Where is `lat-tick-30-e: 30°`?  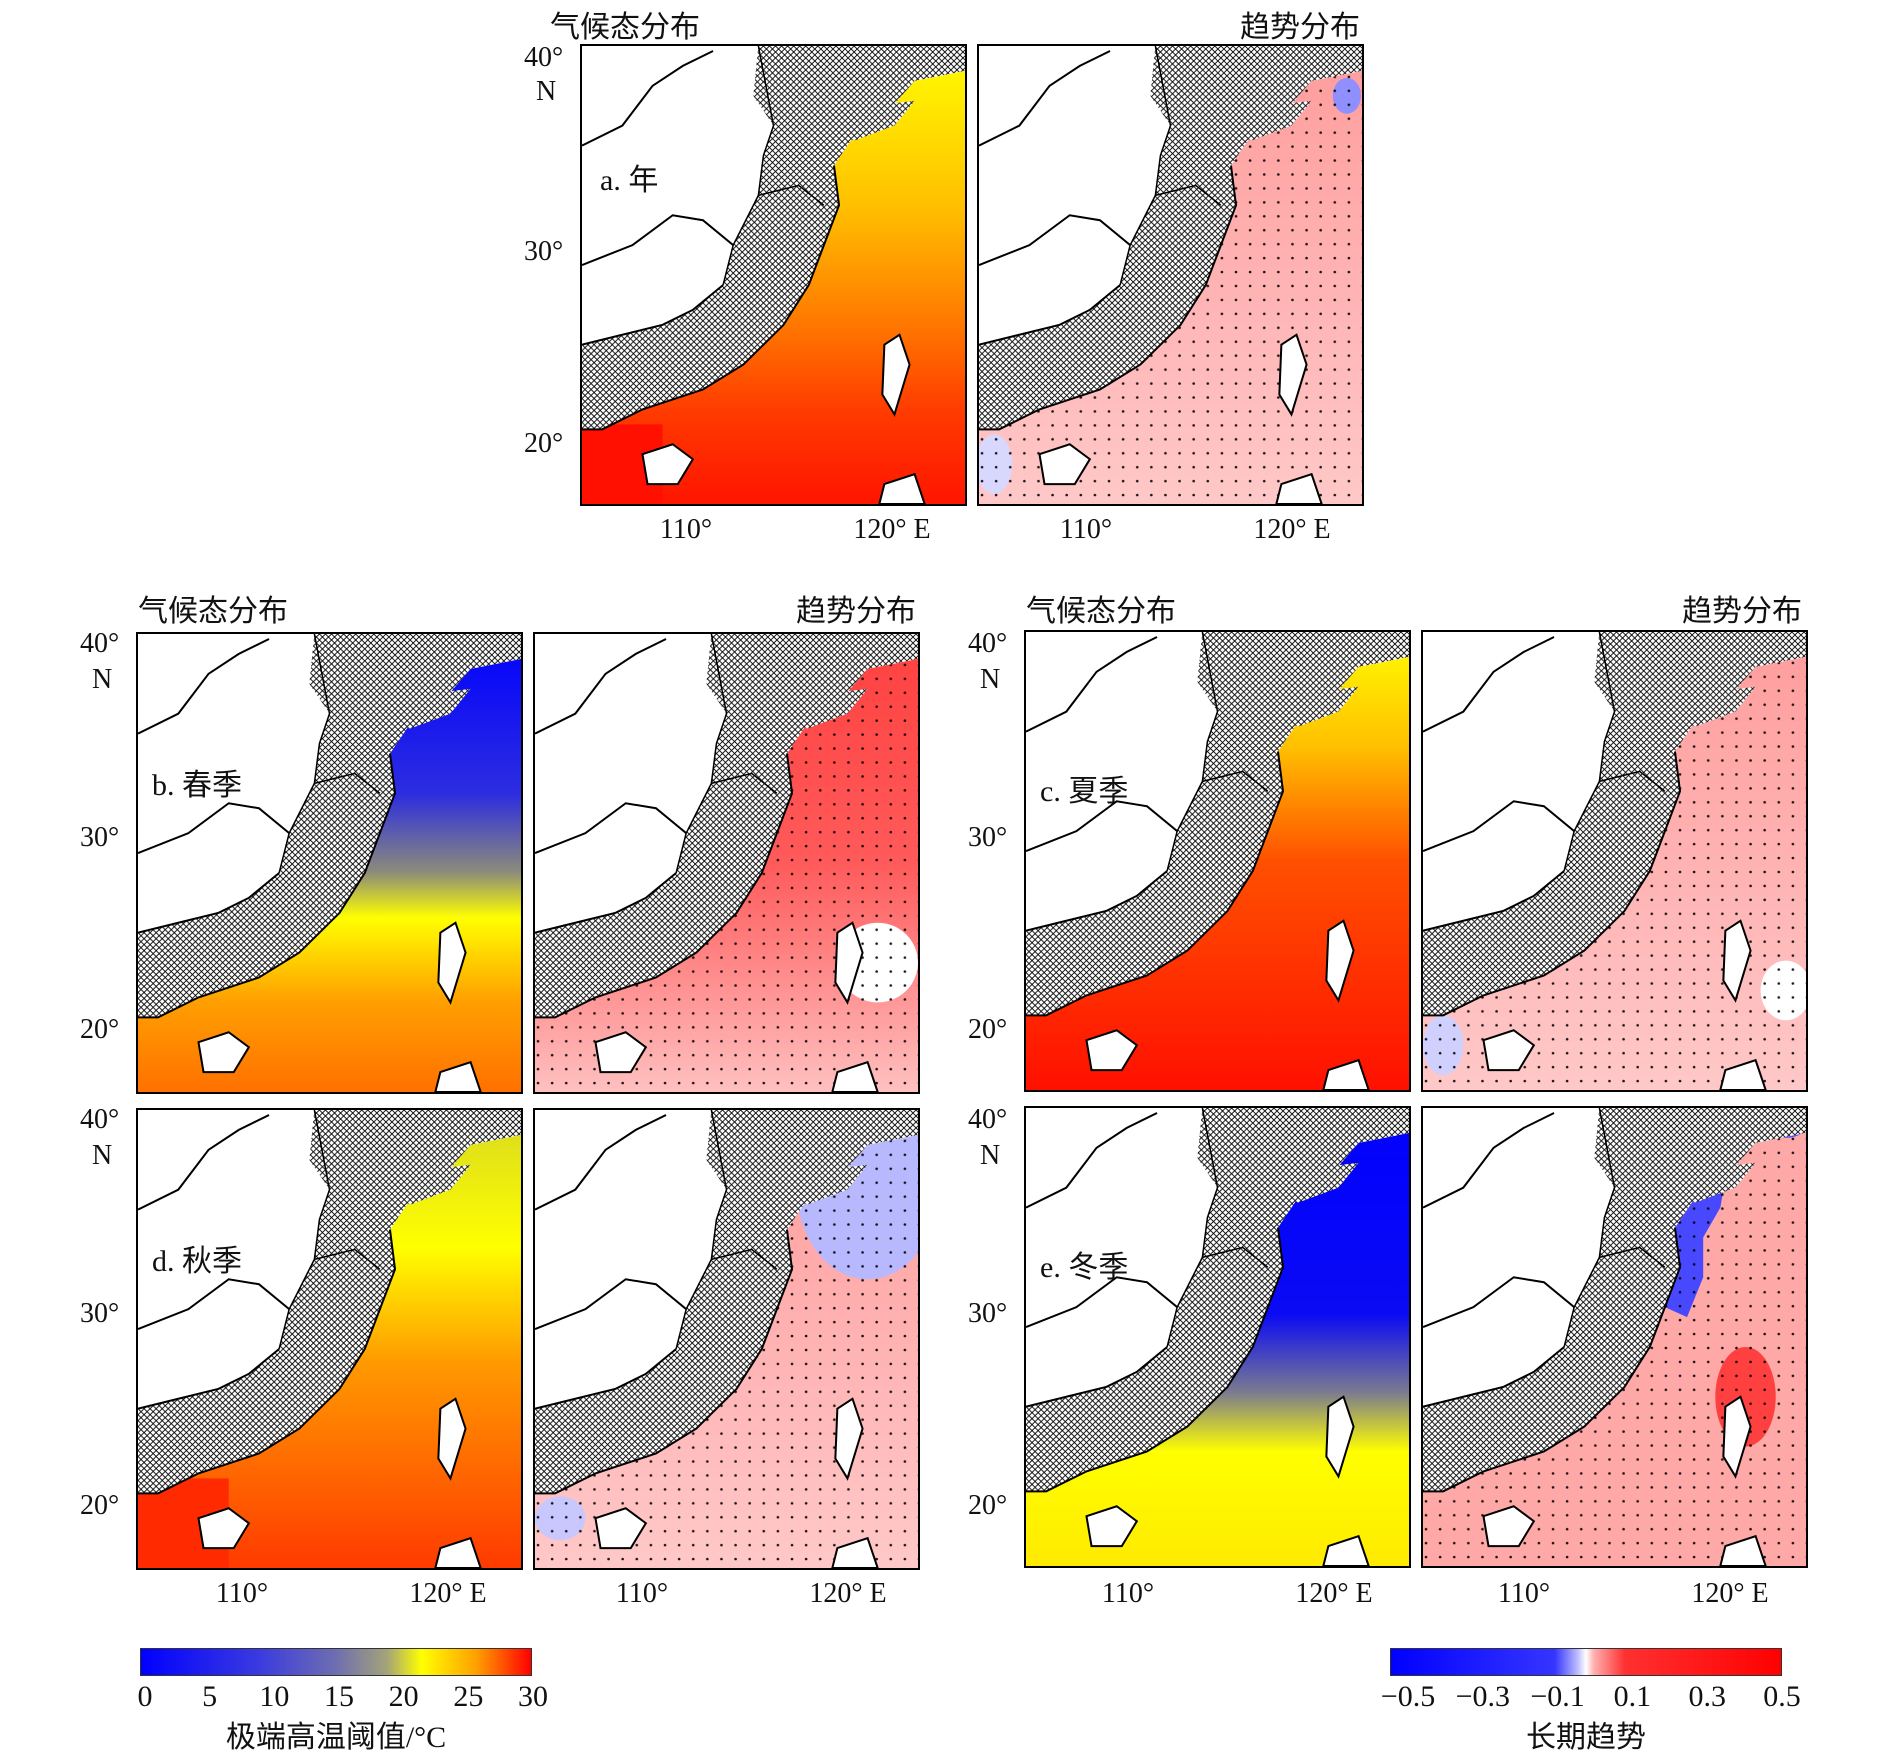
lat-tick-30-e: 30° is located at coordinates (988, 1313).